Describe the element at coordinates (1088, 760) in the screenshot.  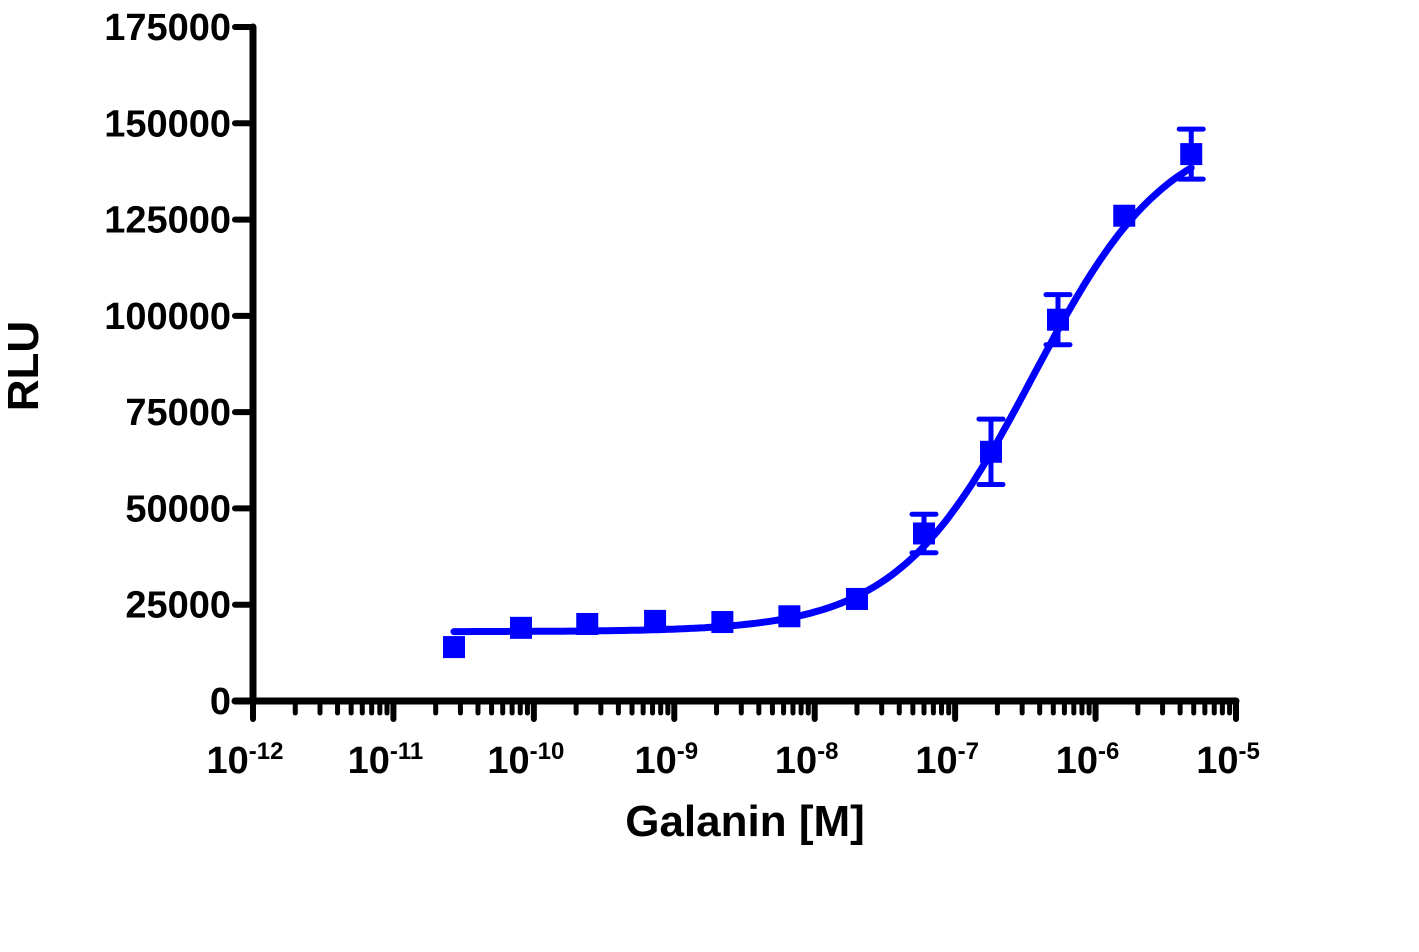
I see `x-tick-label: 10⁻⁶` at that location.